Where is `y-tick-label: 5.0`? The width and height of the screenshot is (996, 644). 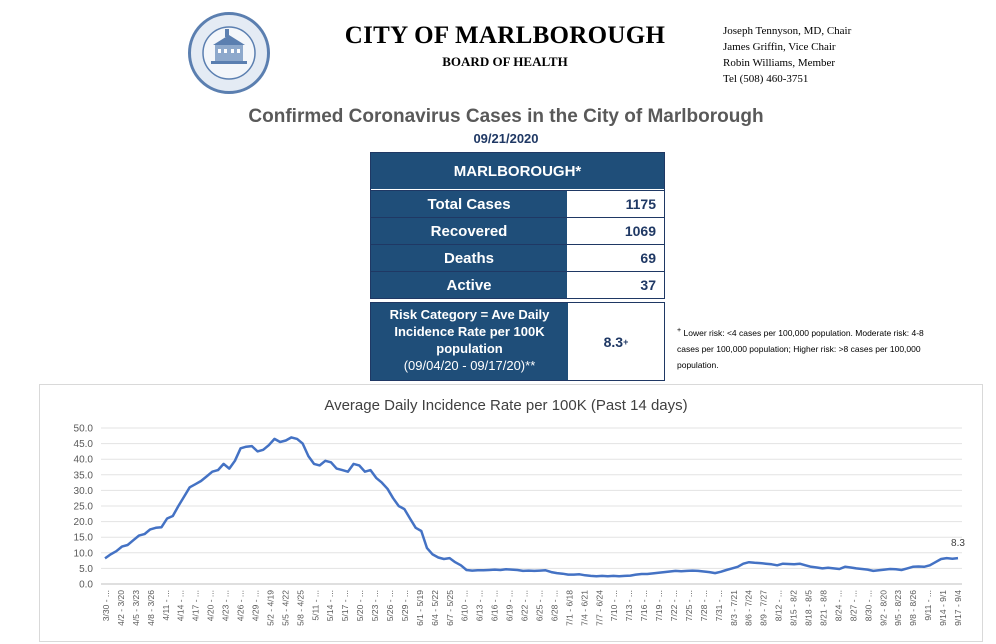 y-tick-label: 5.0 is located at coordinates (86, 569).